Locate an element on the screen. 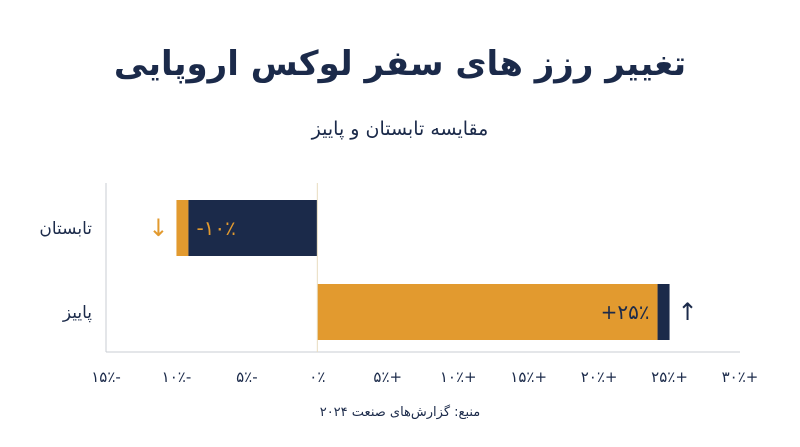 This screenshot has height=447, width=800. x-tick-label: +۲۵٪ is located at coordinates (669, 377).